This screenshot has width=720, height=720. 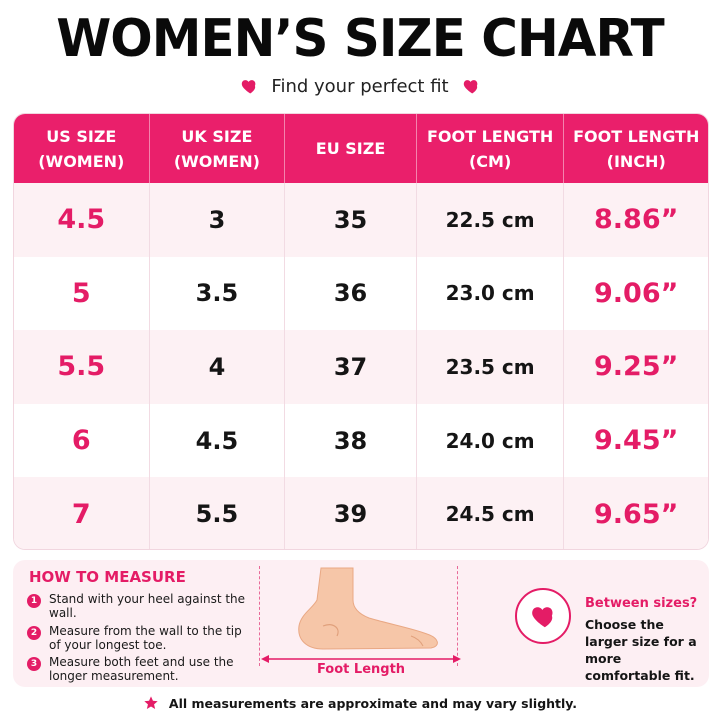 I want to click on cell-foot-length-inch: 9.65”, so click(x=636, y=514).